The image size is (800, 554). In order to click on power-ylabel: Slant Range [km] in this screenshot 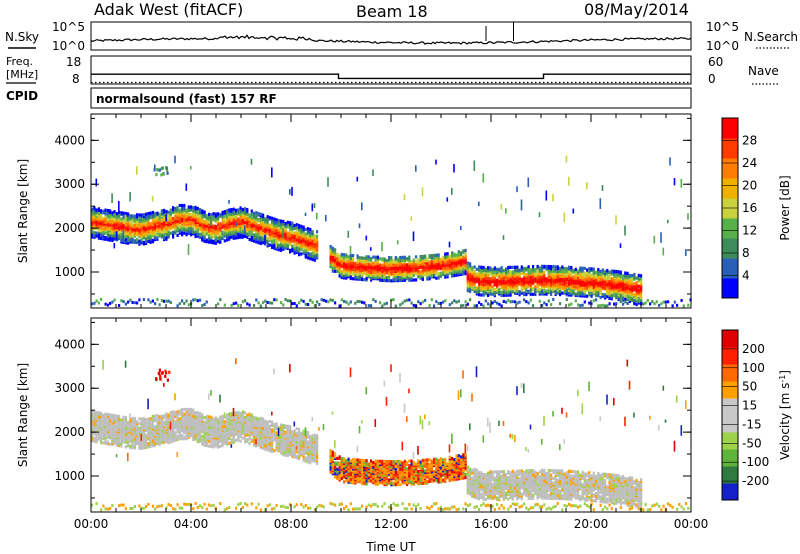, I will do `click(23, 211)`.